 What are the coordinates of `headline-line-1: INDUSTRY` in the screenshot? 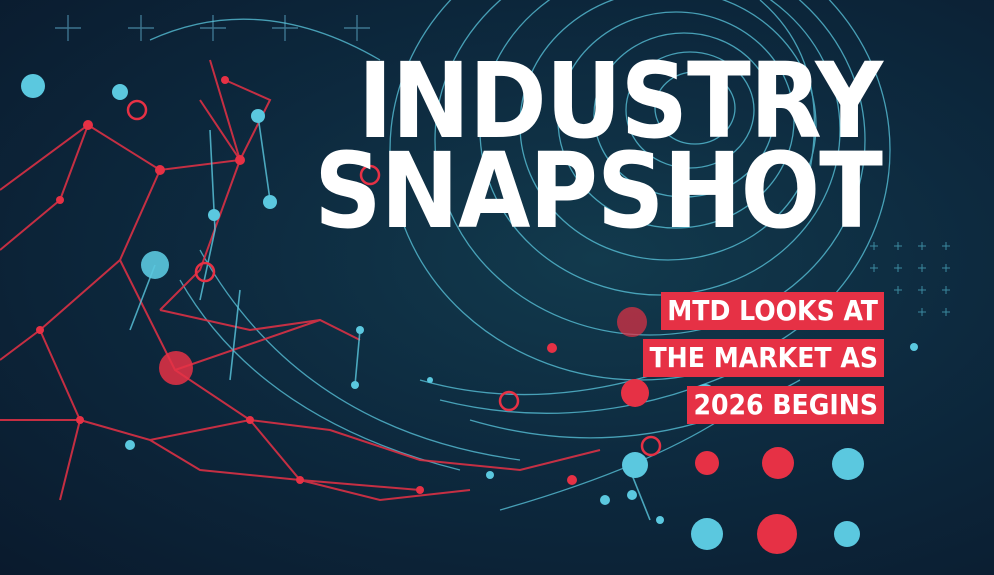 It's located at (620, 101).